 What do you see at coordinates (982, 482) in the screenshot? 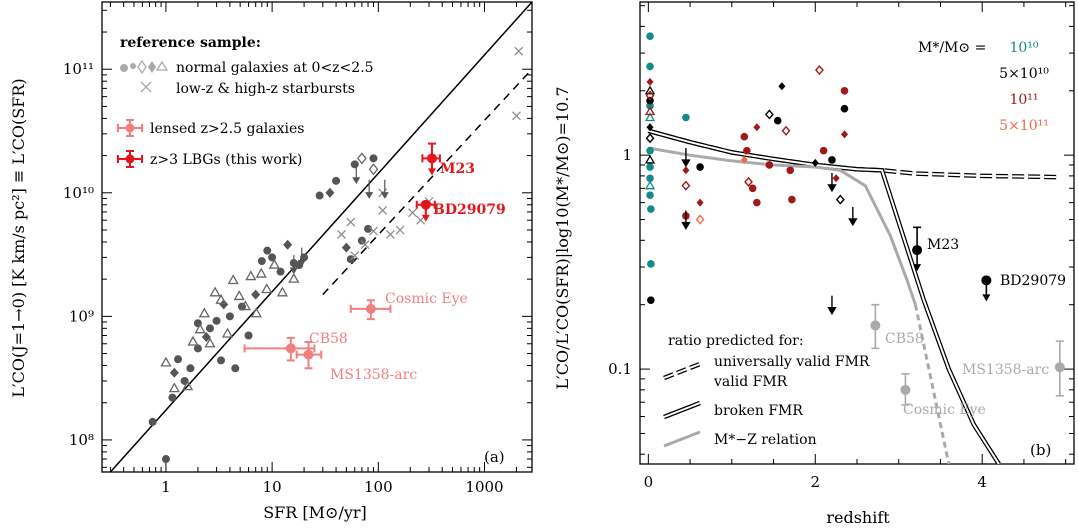
I see `x-tick-label: 4` at bounding box center [982, 482].